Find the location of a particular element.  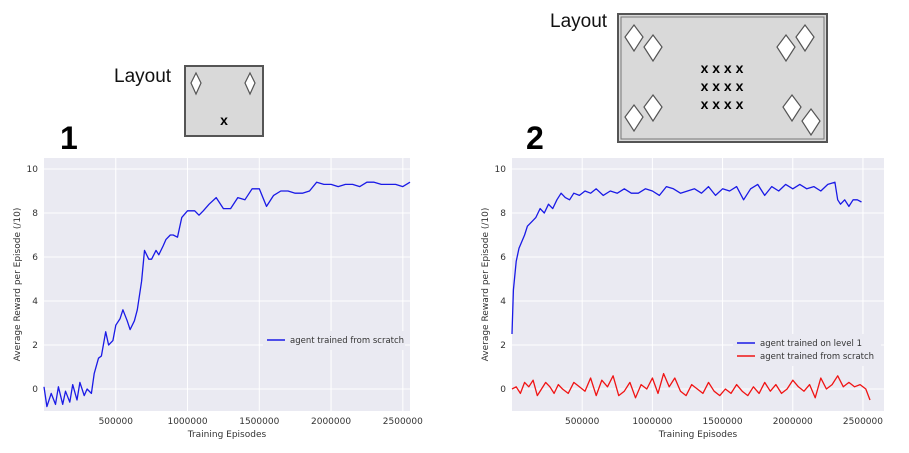

panel-number-2: 2 is located at coordinates (535, 138).